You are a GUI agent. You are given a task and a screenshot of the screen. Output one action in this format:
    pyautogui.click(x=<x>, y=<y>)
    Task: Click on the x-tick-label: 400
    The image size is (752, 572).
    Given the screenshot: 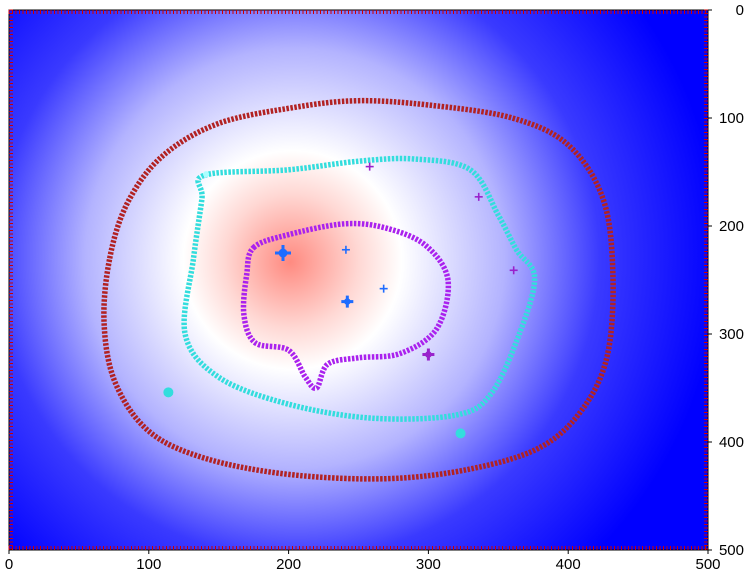 What is the action you would take?
    pyautogui.click(x=568, y=564)
    